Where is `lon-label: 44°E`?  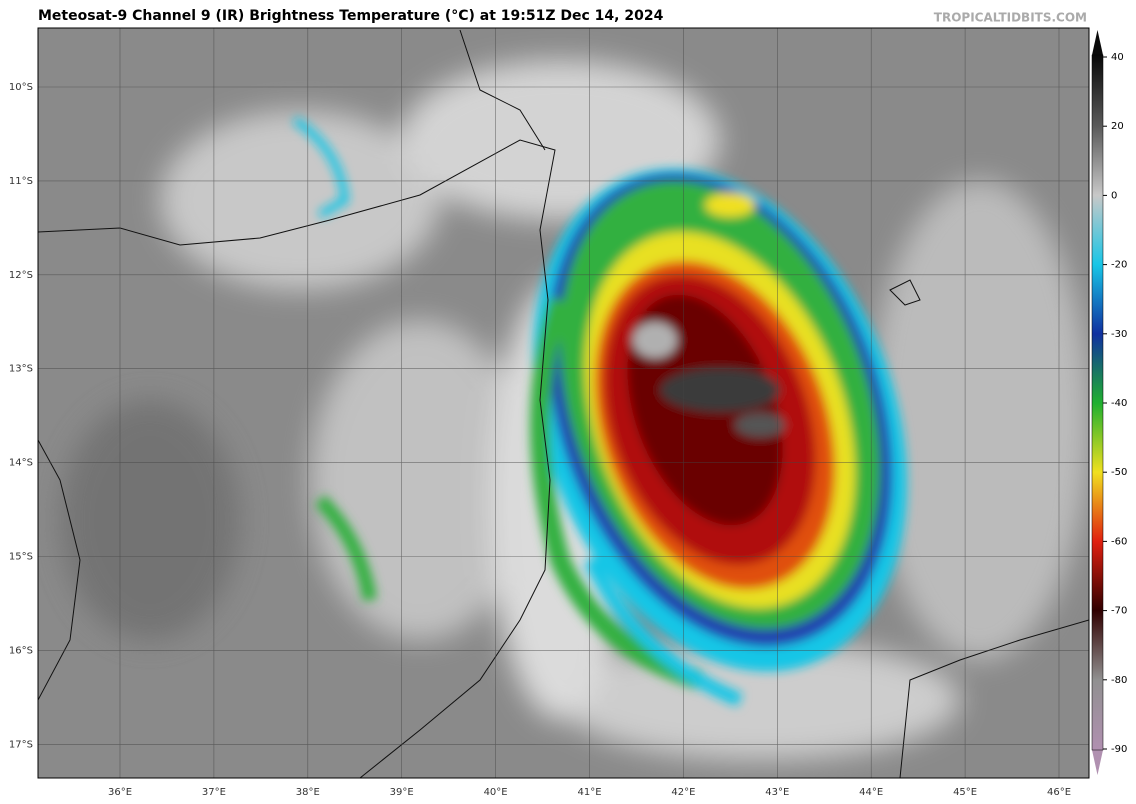 lon-label: 44°E is located at coordinates (871, 792).